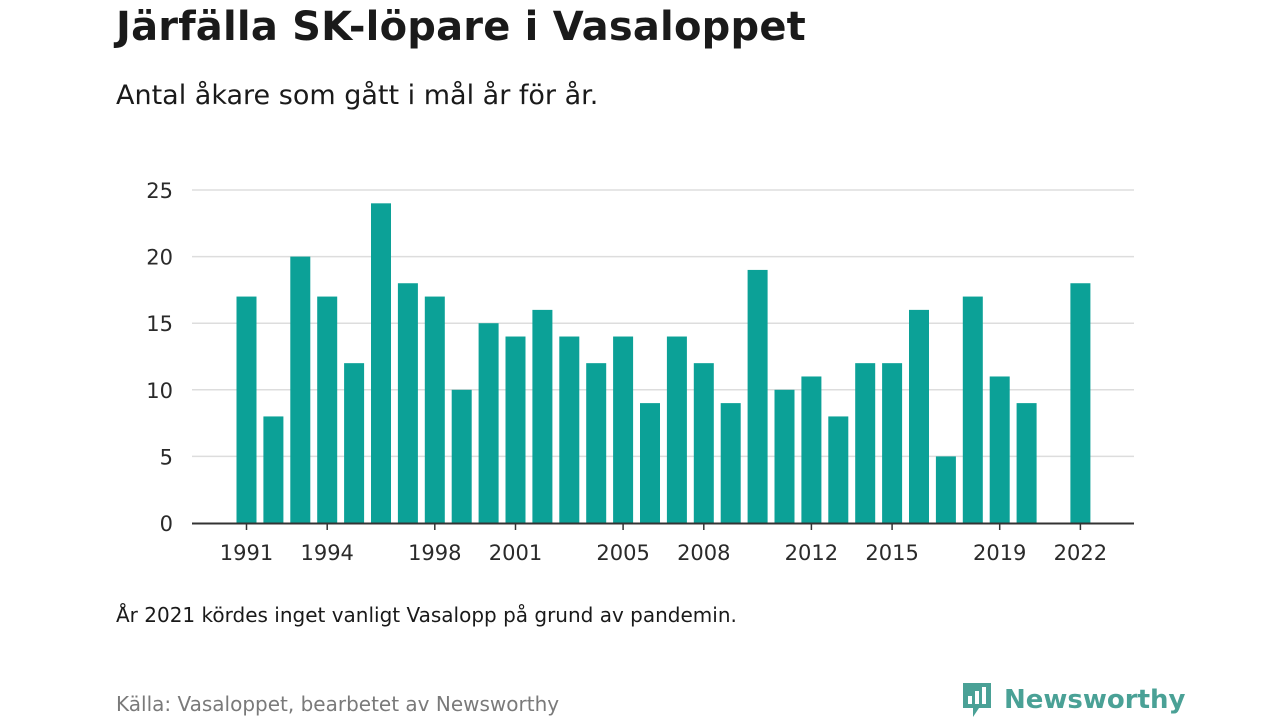 This screenshot has height=720, width=1280. What do you see at coordinates (977, 700) in the screenshot?
I see `newsworthy-logo-icon` at bounding box center [977, 700].